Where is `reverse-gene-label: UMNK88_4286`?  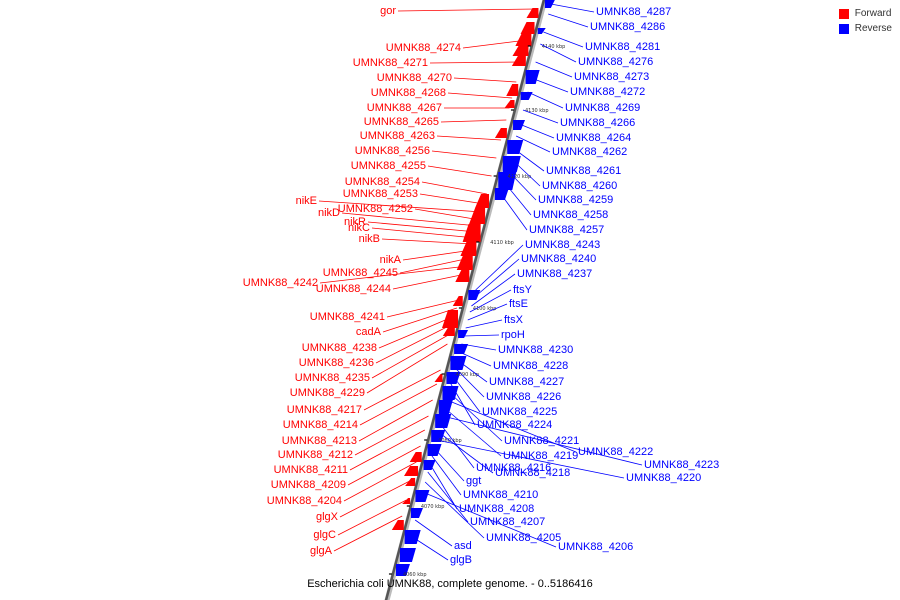 reverse-gene-label: UMNK88_4286 is located at coordinates (627, 27).